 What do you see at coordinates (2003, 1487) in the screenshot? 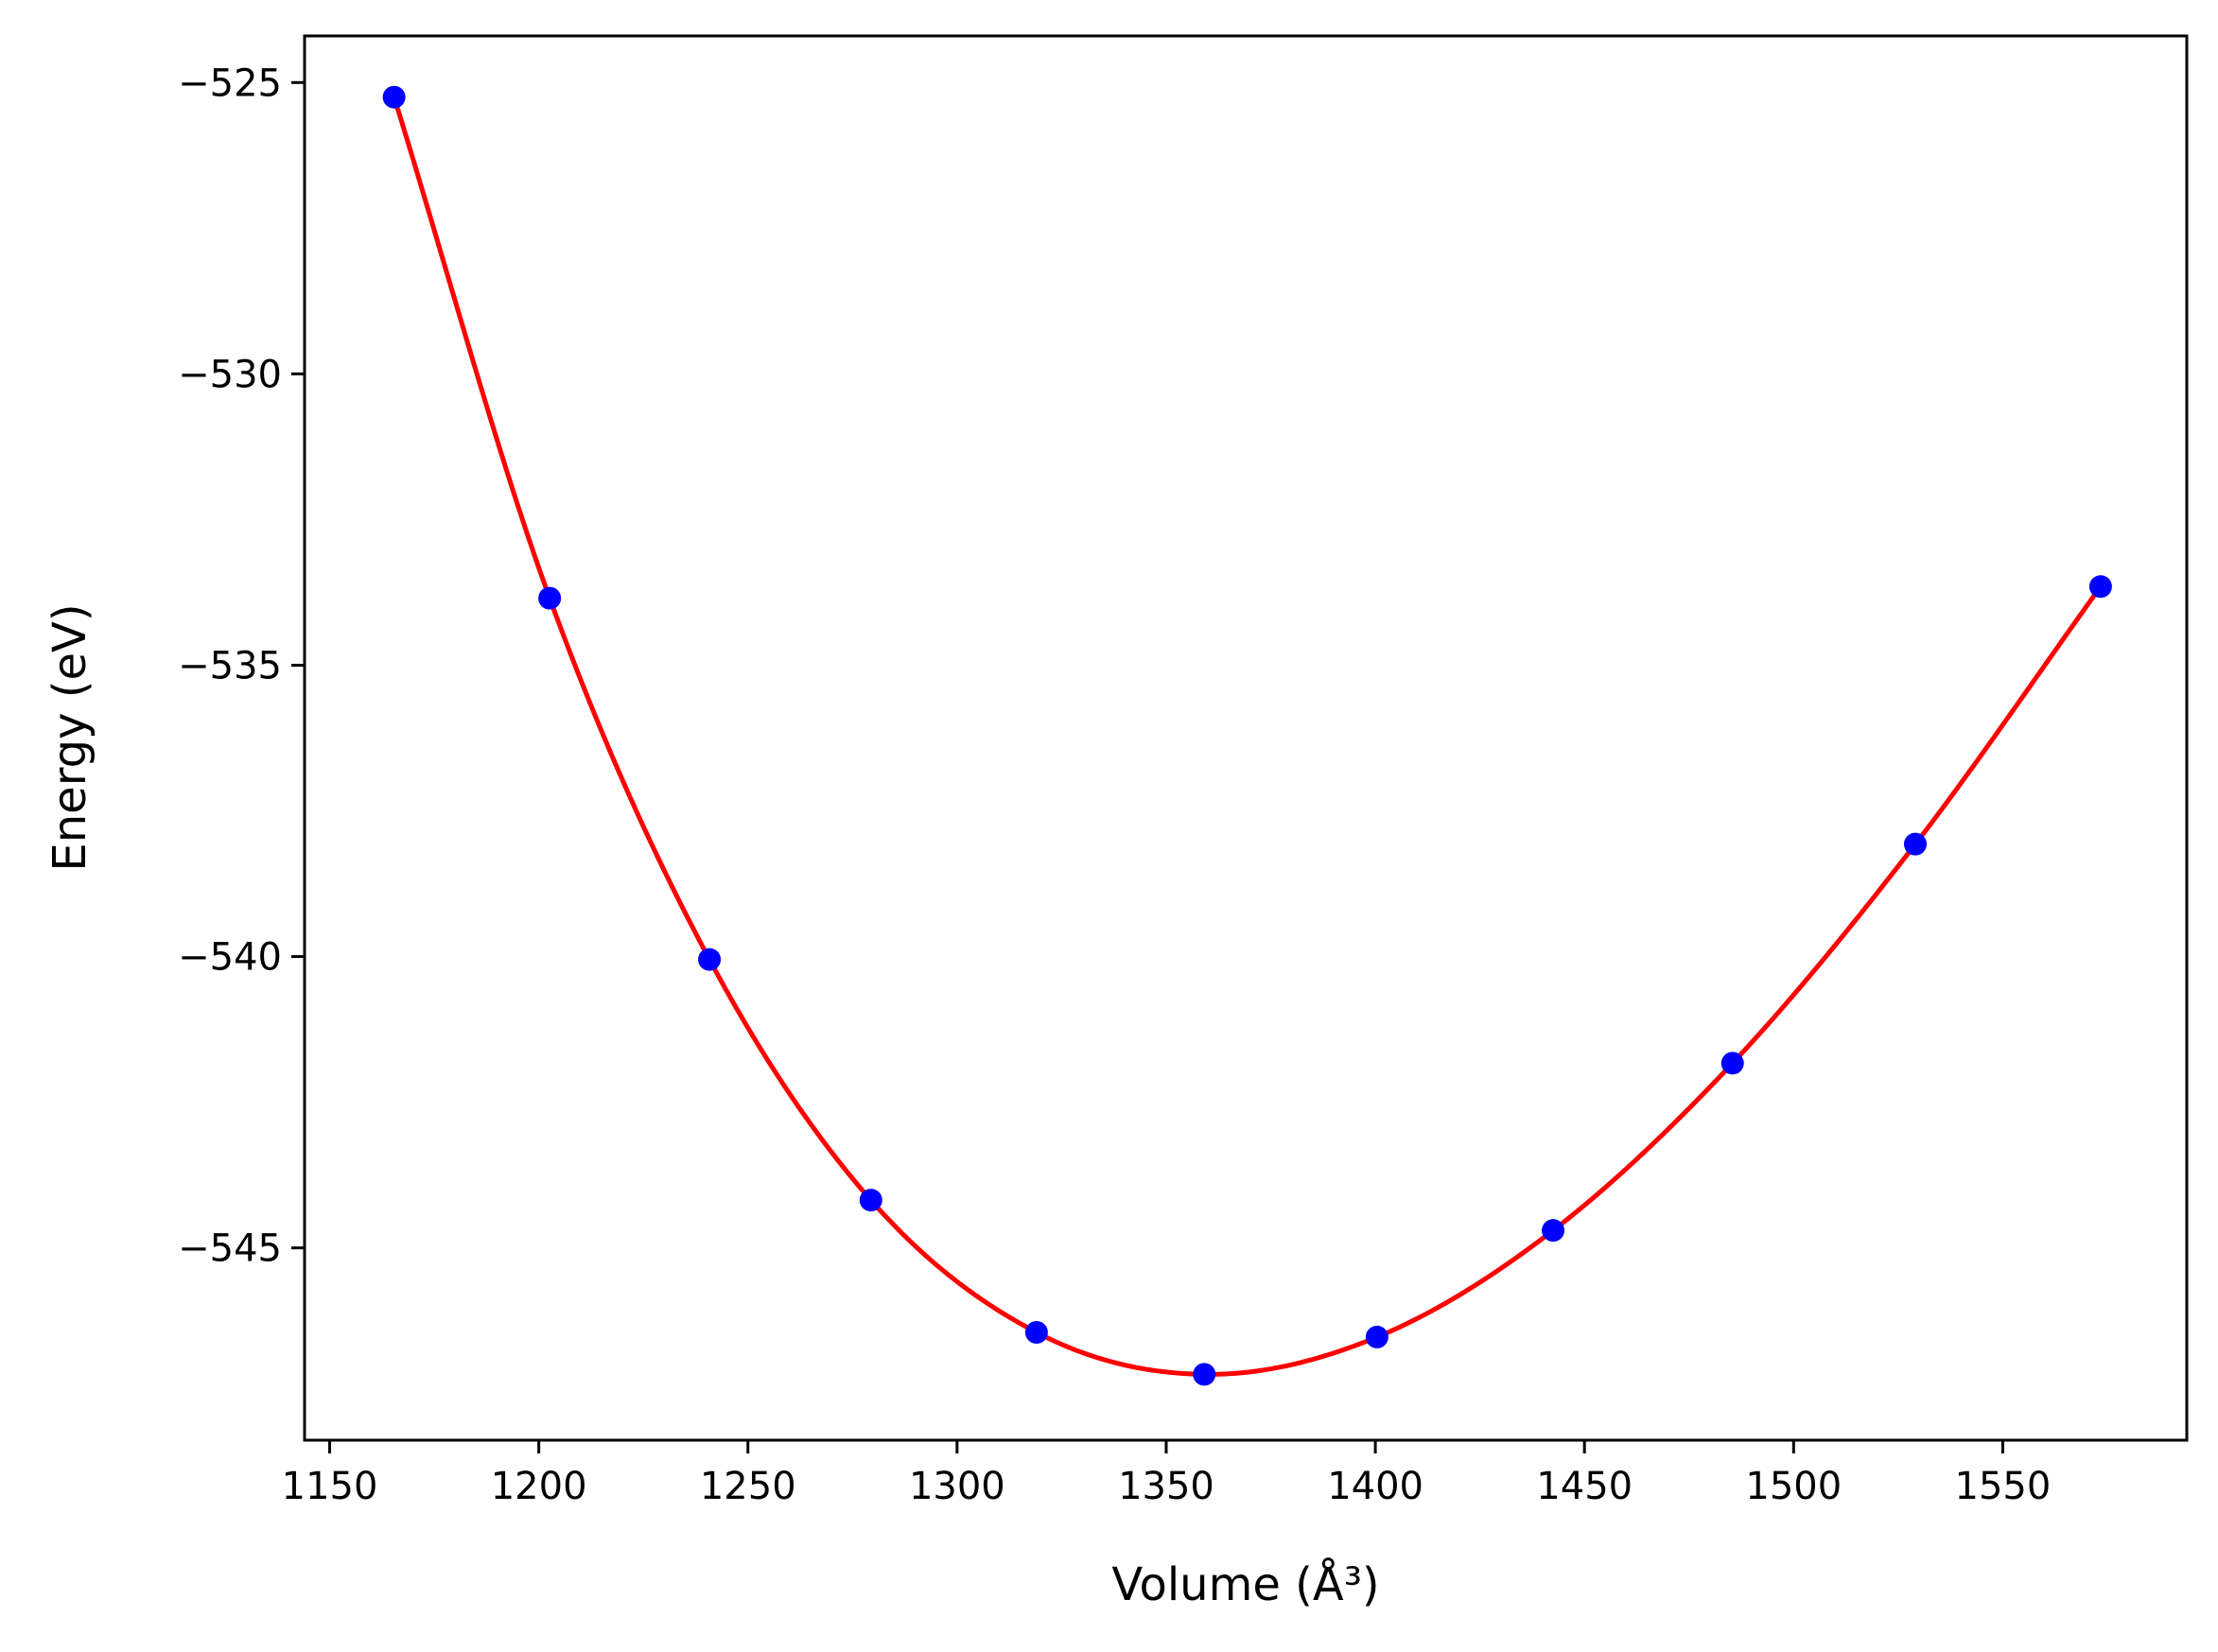
I see `x-tick-label: 1550` at bounding box center [2003, 1487].